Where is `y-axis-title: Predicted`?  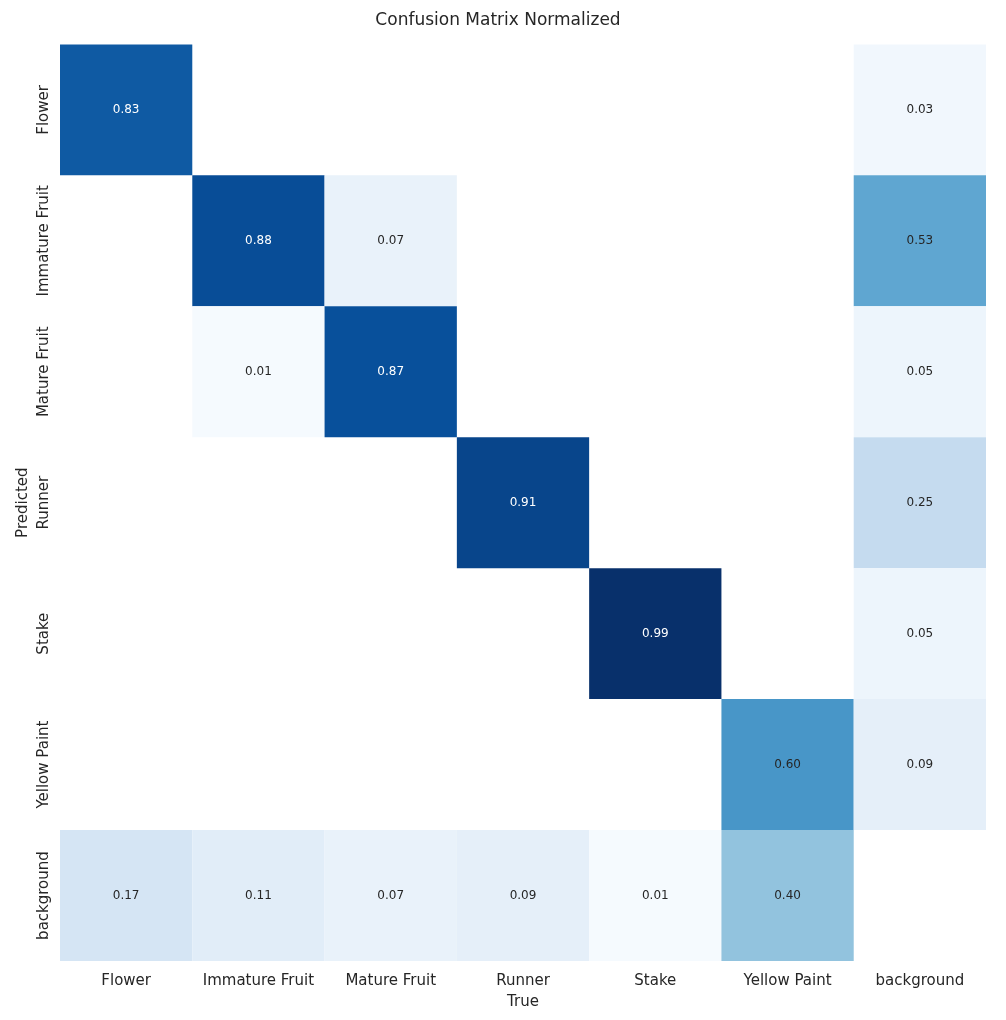
y-axis-title: Predicted is located at coordinates (21, 502).